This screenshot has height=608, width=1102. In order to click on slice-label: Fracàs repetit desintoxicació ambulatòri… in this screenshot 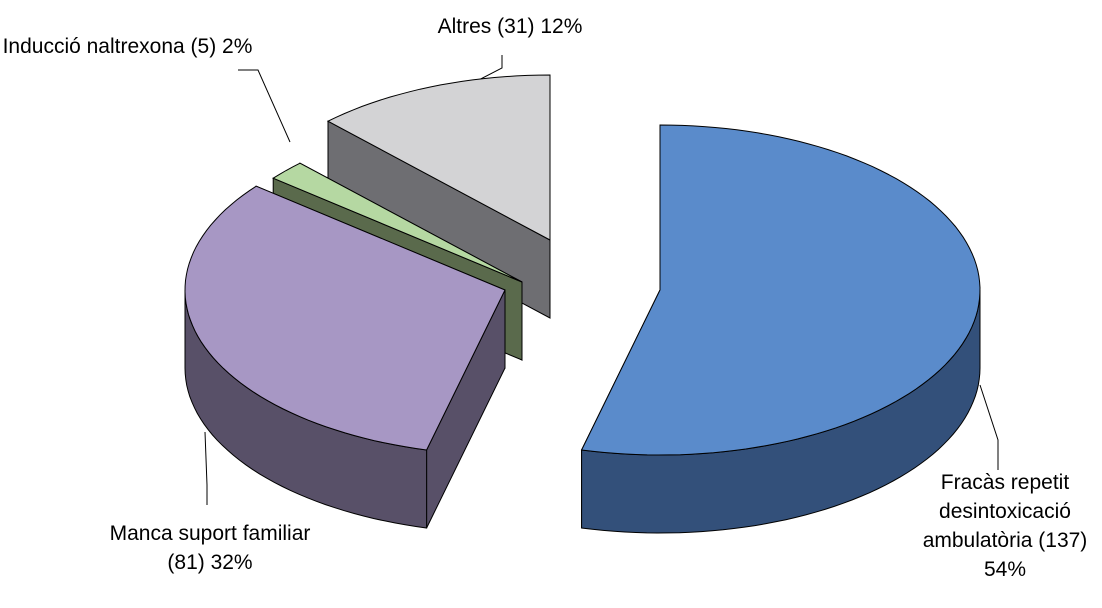, I will do `click(1003, 526)`.